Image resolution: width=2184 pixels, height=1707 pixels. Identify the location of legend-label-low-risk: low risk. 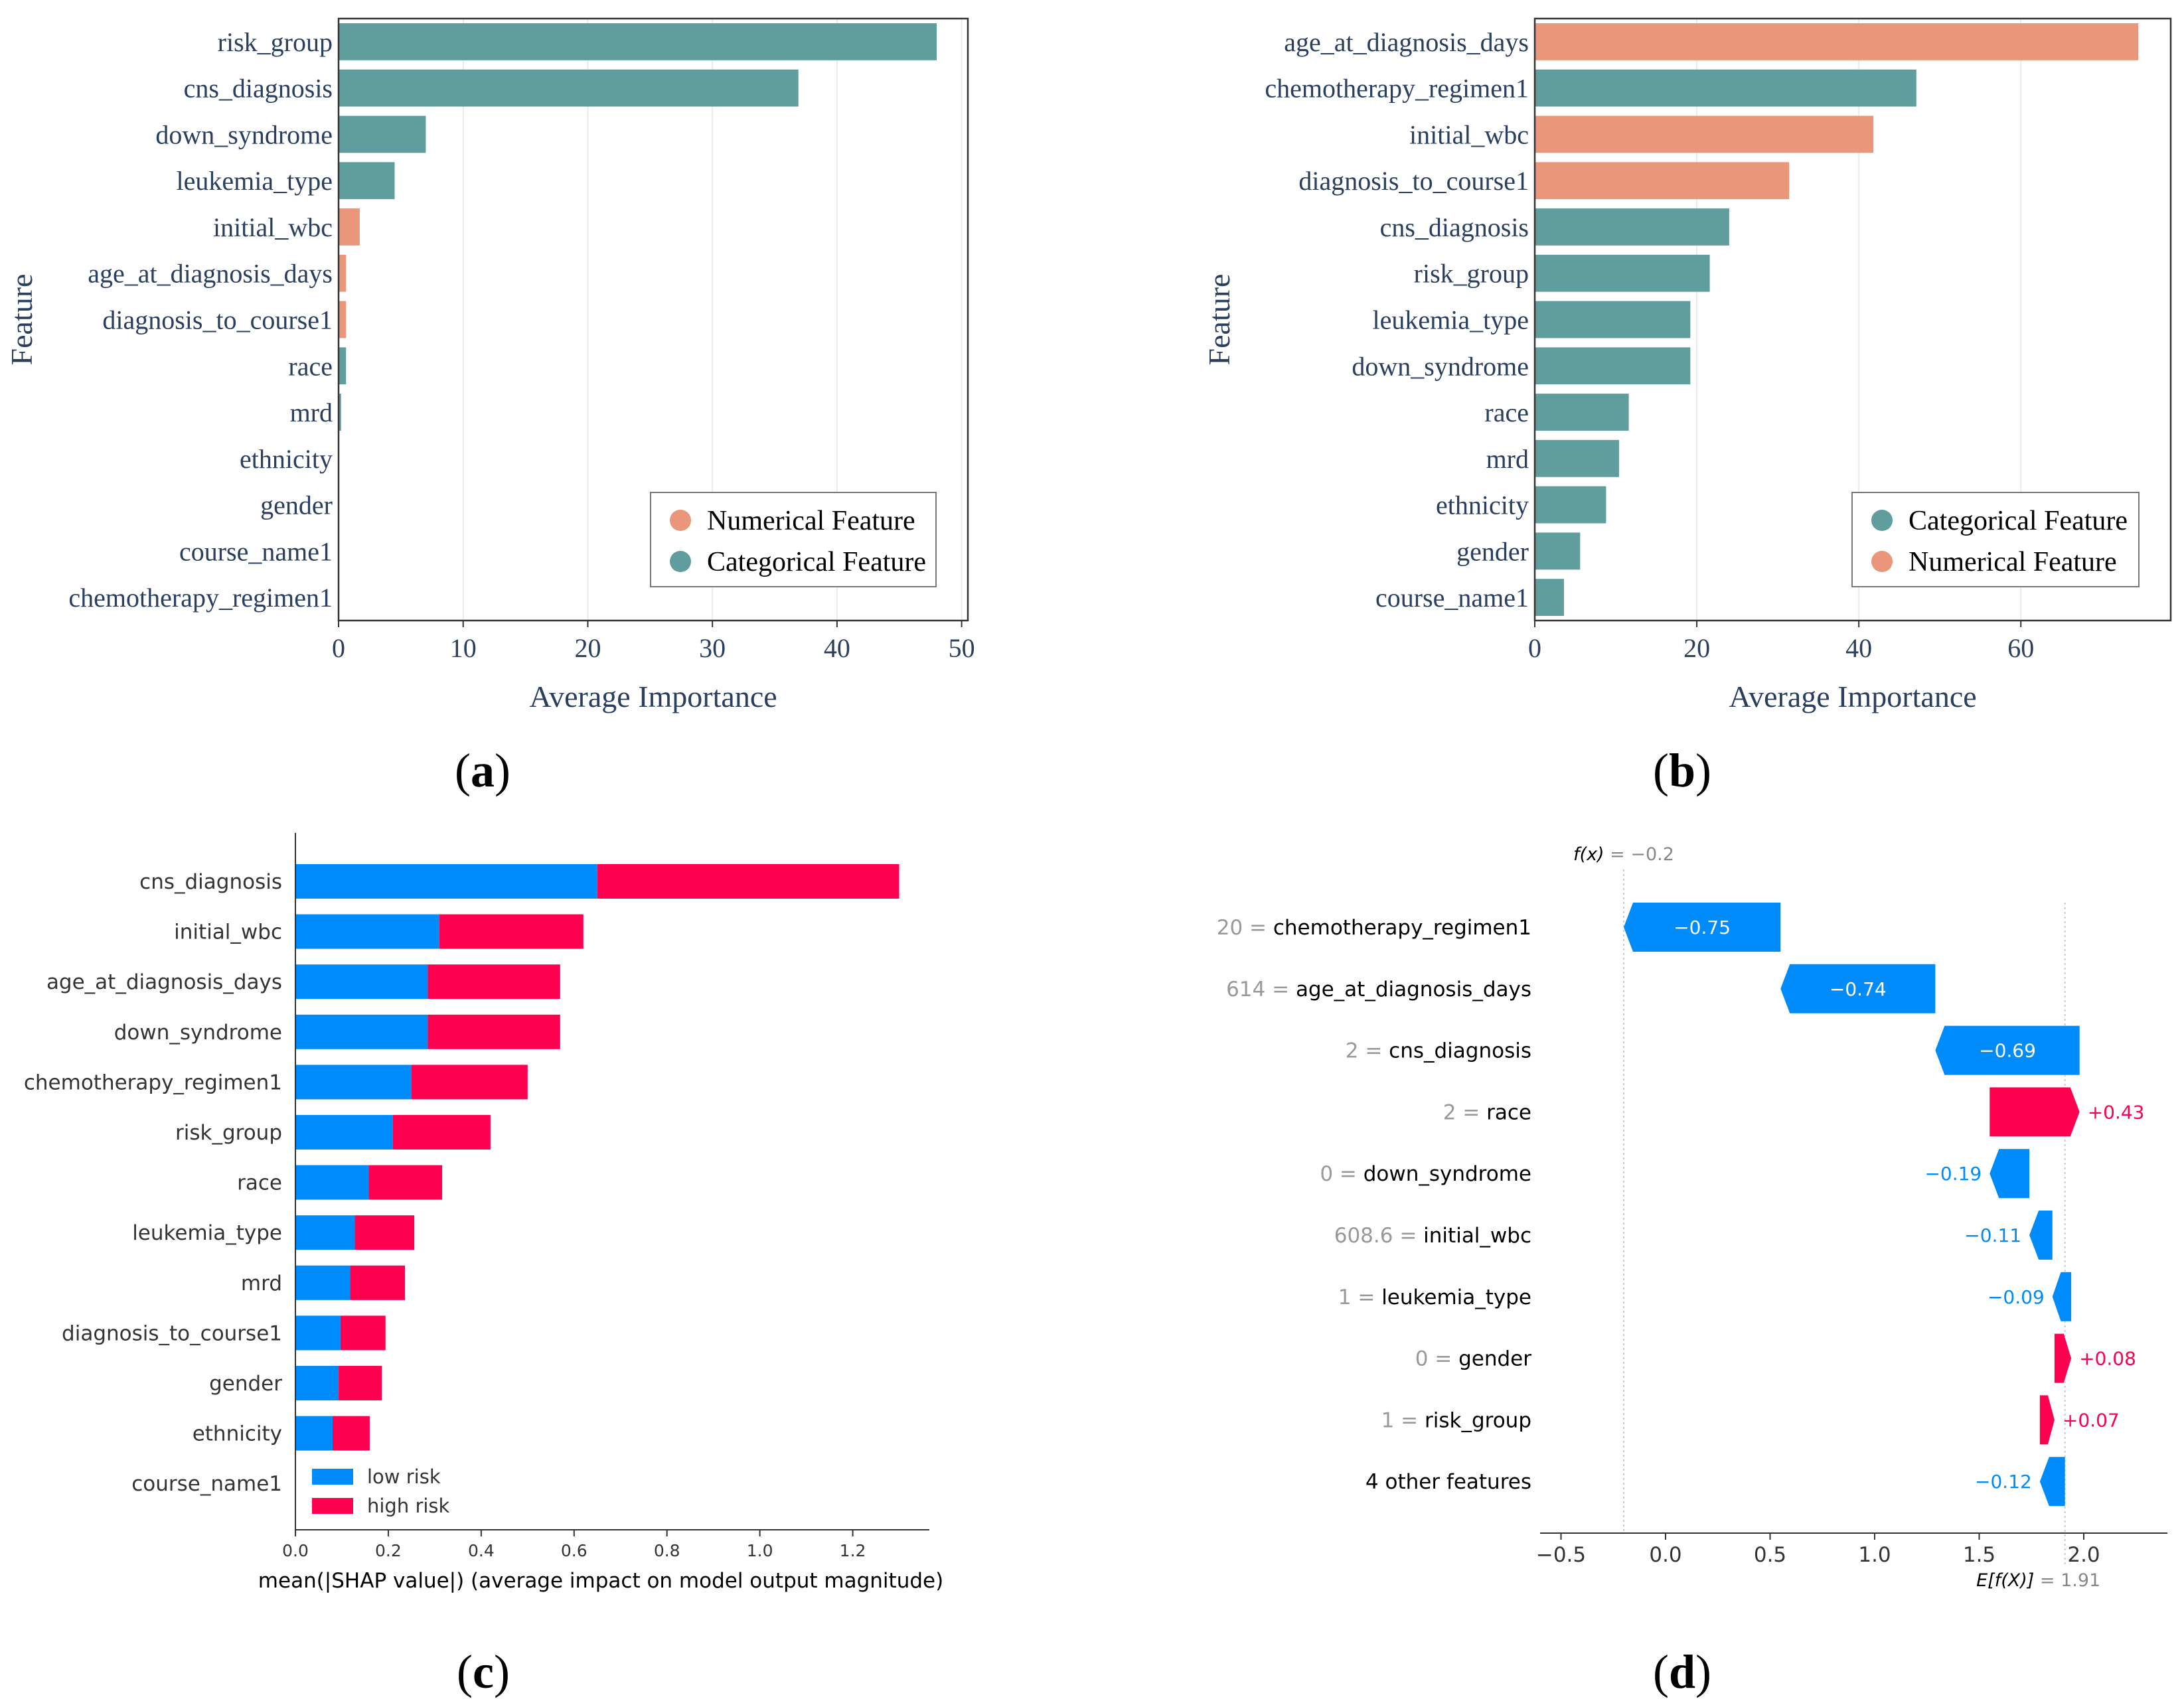
(404, 1477).